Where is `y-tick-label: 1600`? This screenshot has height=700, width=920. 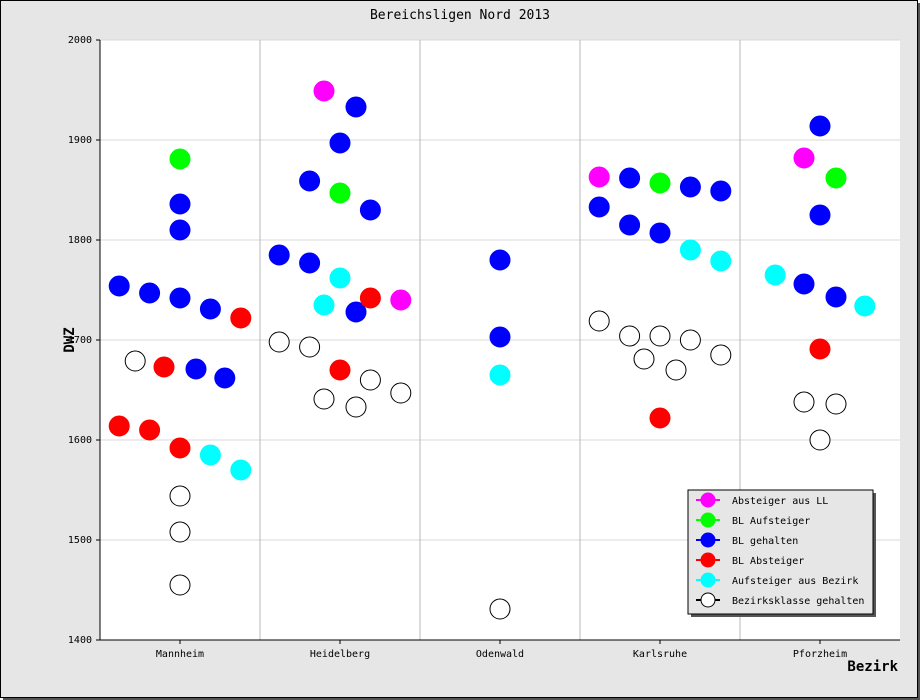
y-tick-label: 1600 is located at coordinates (80, 440).